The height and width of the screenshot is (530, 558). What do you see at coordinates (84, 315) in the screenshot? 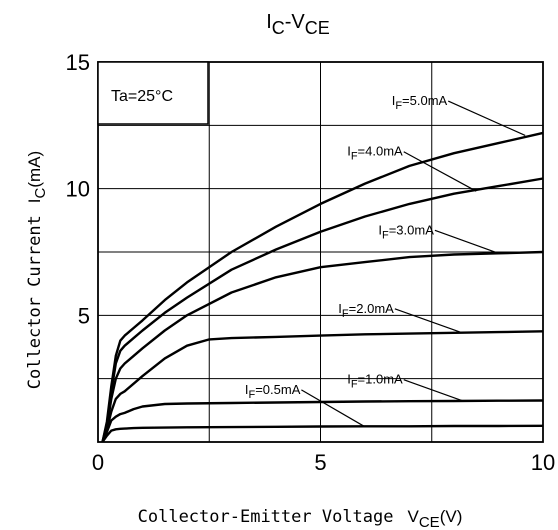
I see `y-tick-label-0: 5` at bounding box center [84, 315].